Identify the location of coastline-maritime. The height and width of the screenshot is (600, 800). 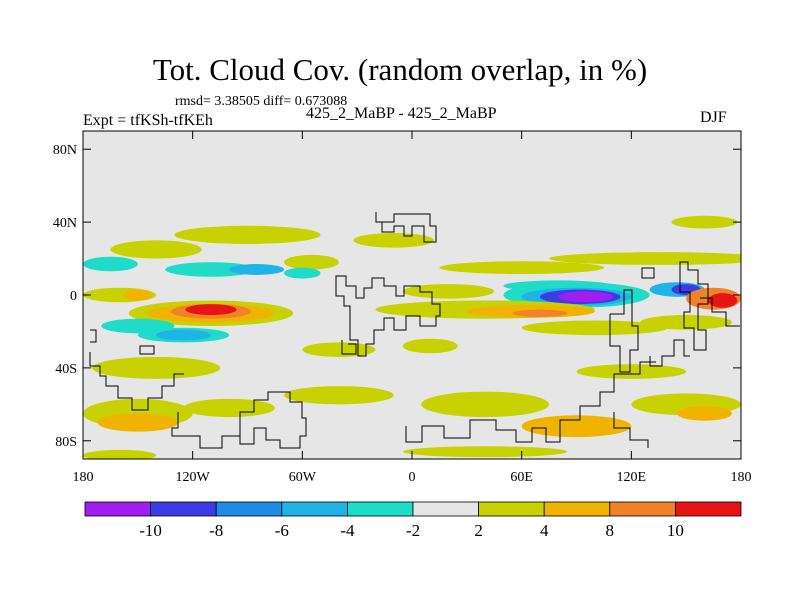
(624, 331).